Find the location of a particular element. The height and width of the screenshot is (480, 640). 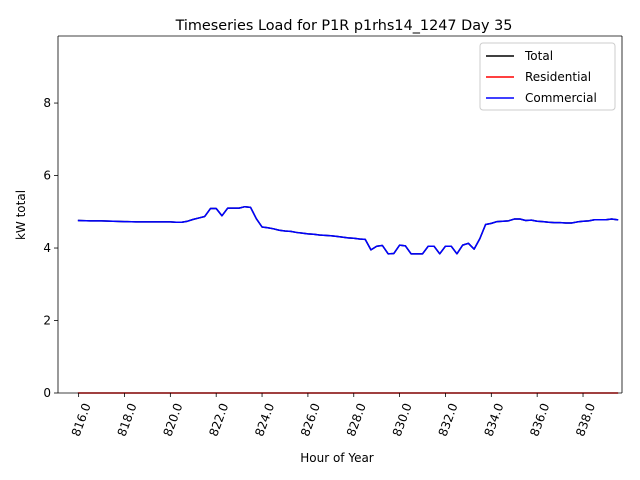

legend-label-residential: Residential is located at coordinates (558, 77).